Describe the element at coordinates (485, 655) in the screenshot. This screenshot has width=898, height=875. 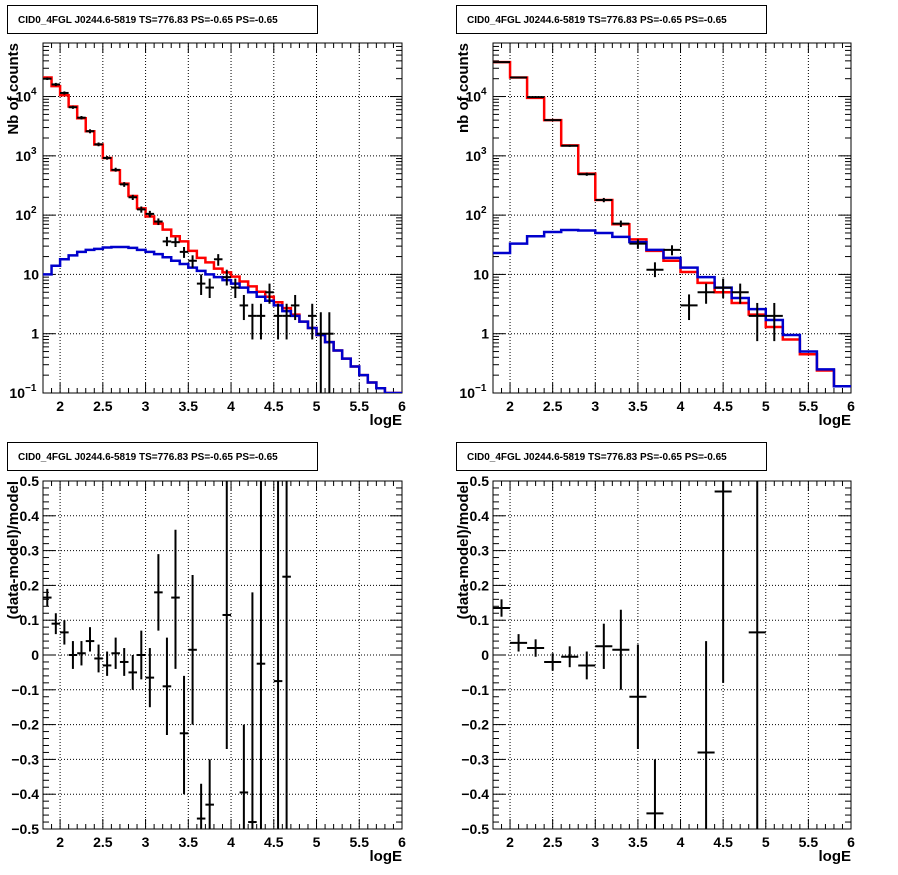
I see `y-tick-label: 0` at that location.